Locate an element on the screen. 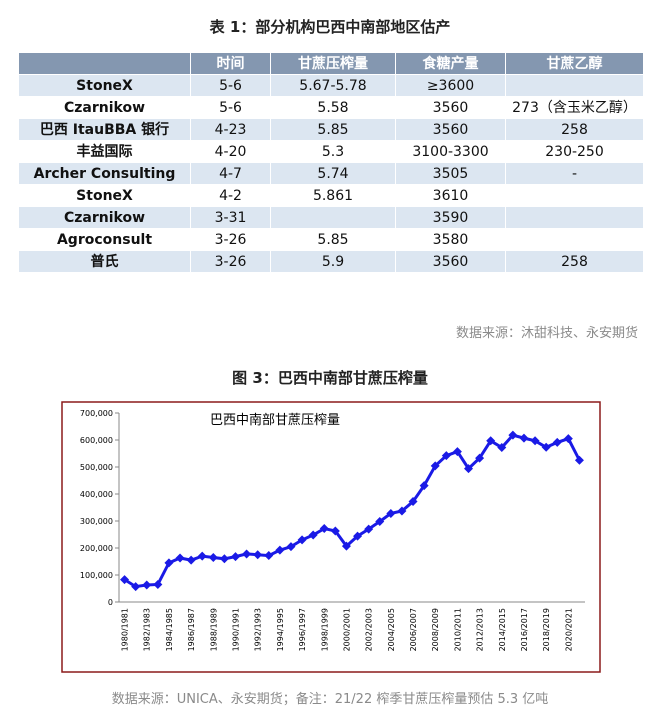 This screenshot has width=660, height=715. table-row: Archer Consulting 4-7 5.74 3505- is located at coordinates (331, 173).